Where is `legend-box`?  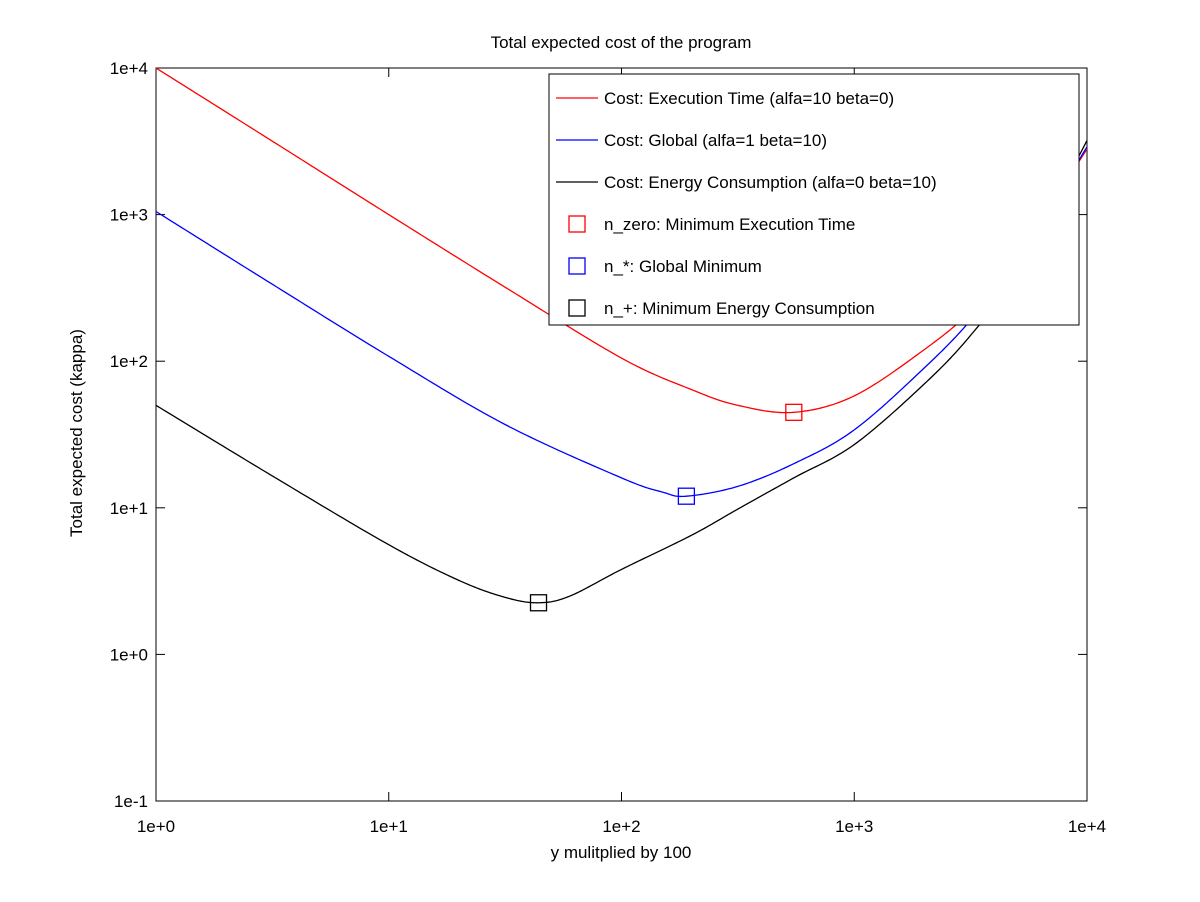
legend-box is located at coordinates (814, 199).